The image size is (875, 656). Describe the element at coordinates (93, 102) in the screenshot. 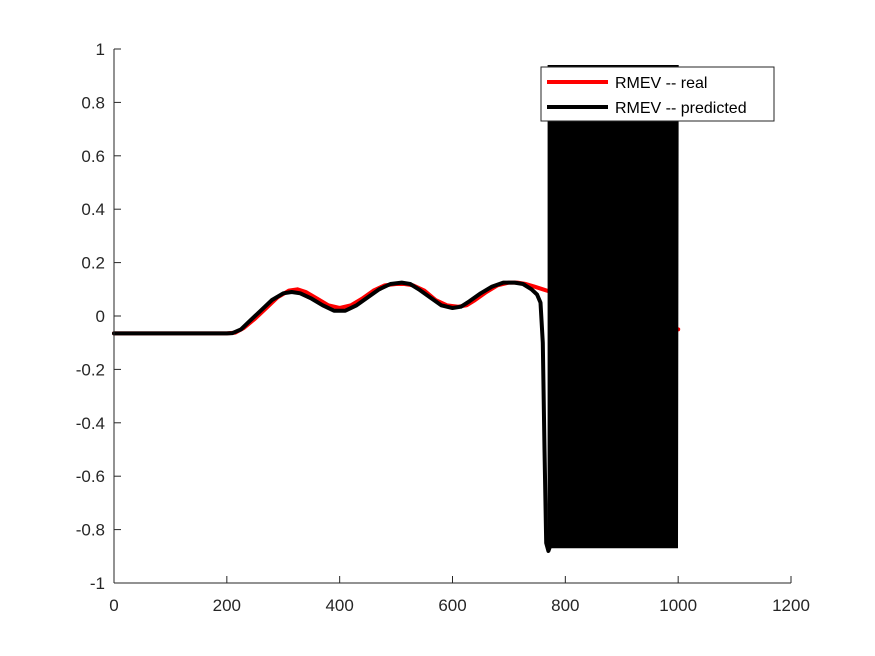

I see `y-tick-label: 0.8` at that location.